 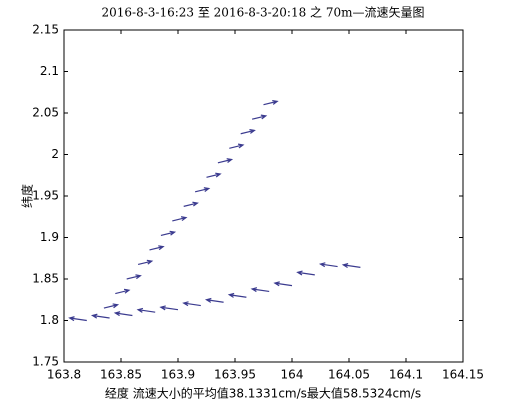 I want to click on y-tick-label: 2, so click(x=55, y=154).